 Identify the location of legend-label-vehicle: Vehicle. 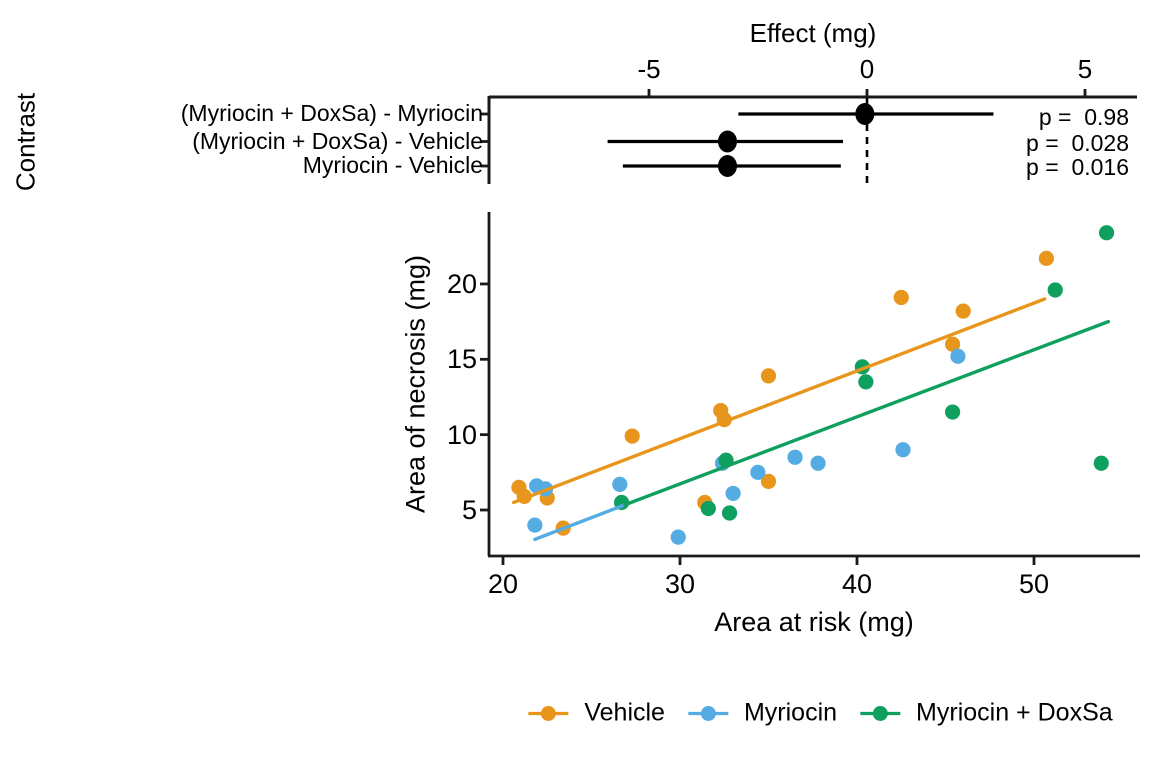
(624, 712).